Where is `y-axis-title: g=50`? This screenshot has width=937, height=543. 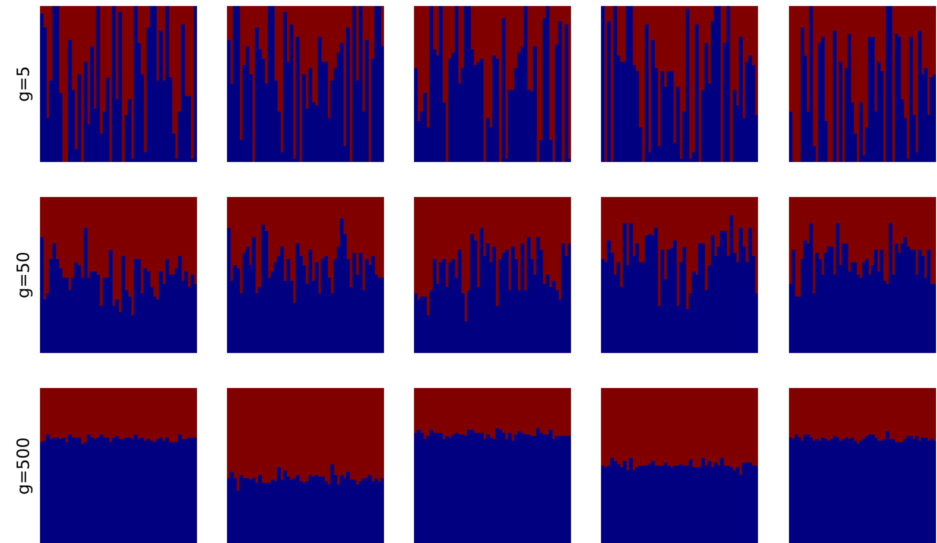
y-axis-title: g=50 is located at coordinates (24, 275).